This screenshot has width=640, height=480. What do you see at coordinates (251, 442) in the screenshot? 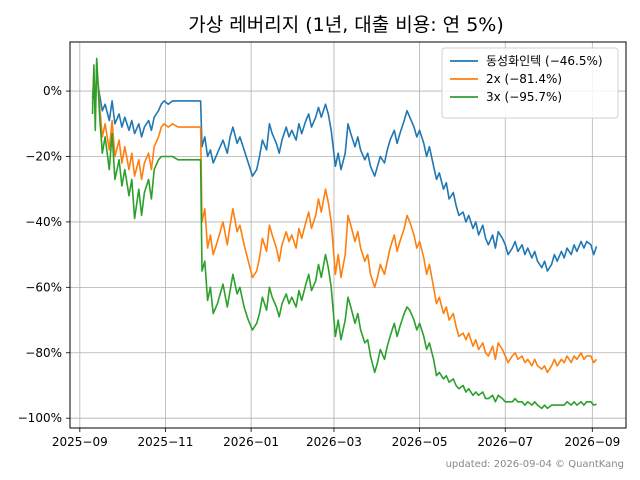
I see `x-tick-label: 2026−01` at bounding box center [251, 442].